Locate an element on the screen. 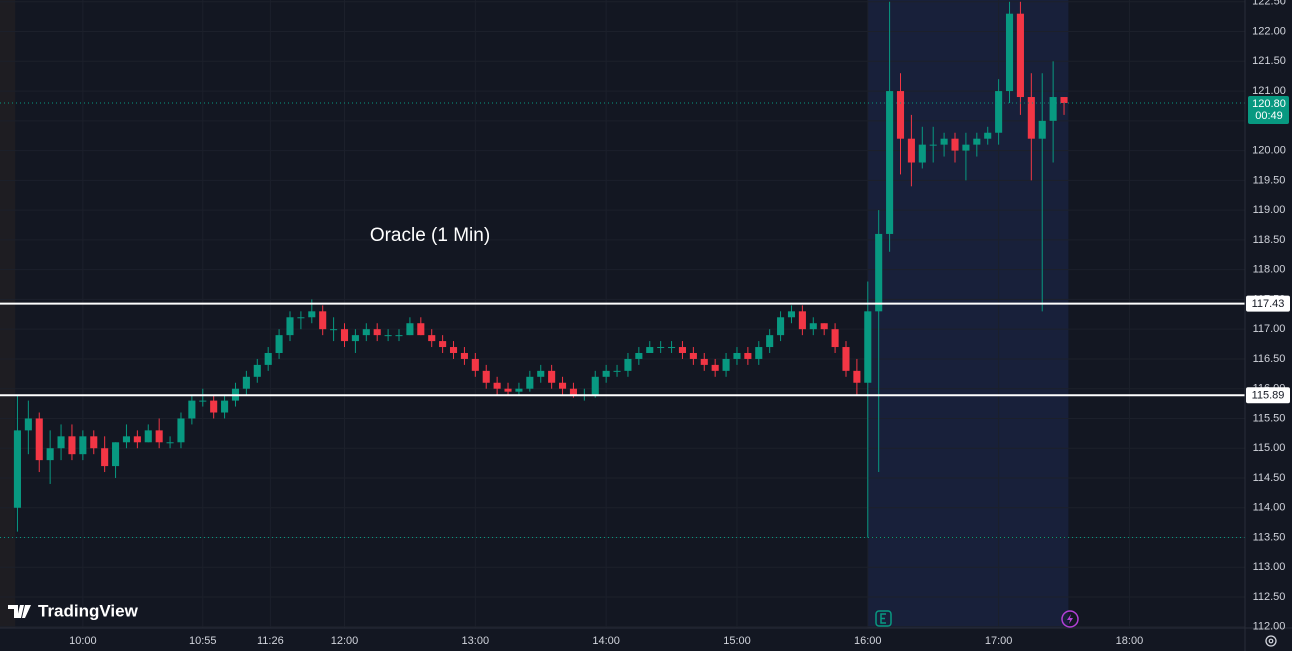 The image size is (1292, 651). y-tick-label: 115.00 is located at coordinates (1269, 448).